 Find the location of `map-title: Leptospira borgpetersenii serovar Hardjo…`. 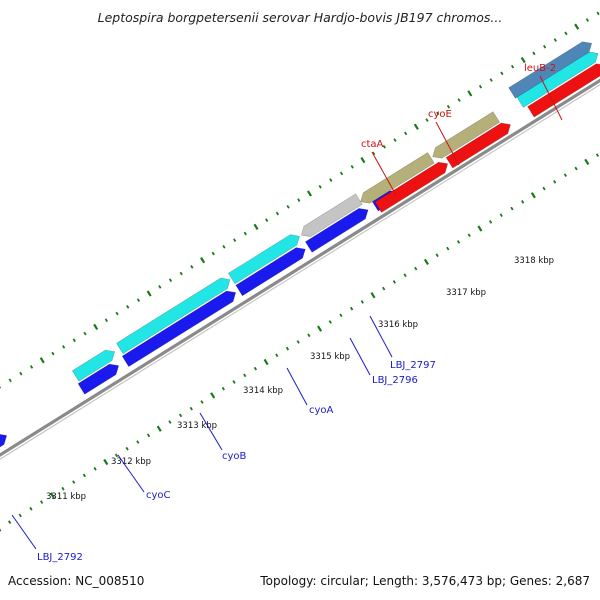

map-title: Leptospira borgpetersenii serovar Hardjo… is located at coordinates (300, 17).